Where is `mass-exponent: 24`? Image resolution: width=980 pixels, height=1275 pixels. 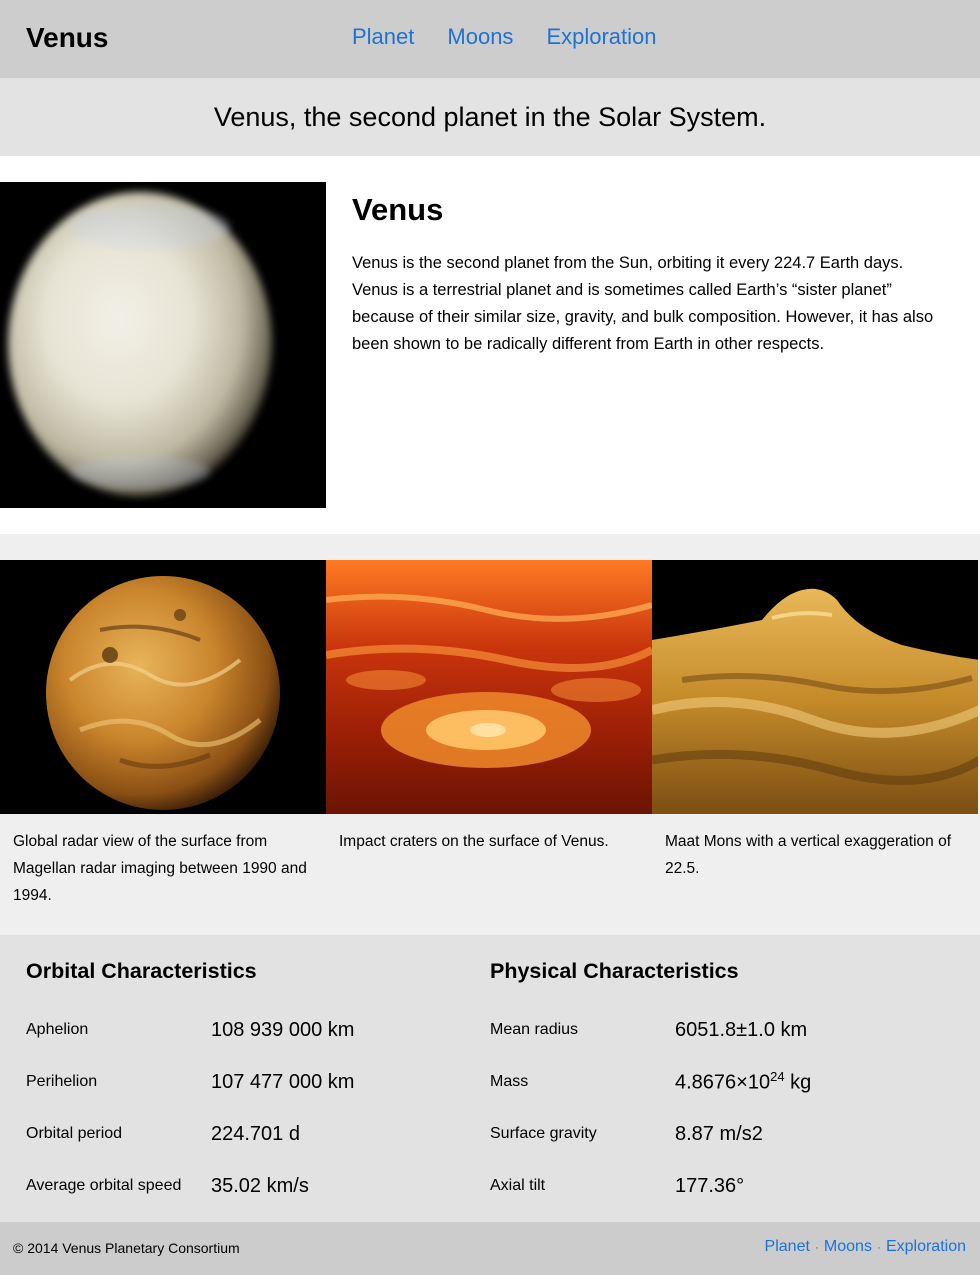 mass-exponent: 24 is located at coordinates (777, 1077).